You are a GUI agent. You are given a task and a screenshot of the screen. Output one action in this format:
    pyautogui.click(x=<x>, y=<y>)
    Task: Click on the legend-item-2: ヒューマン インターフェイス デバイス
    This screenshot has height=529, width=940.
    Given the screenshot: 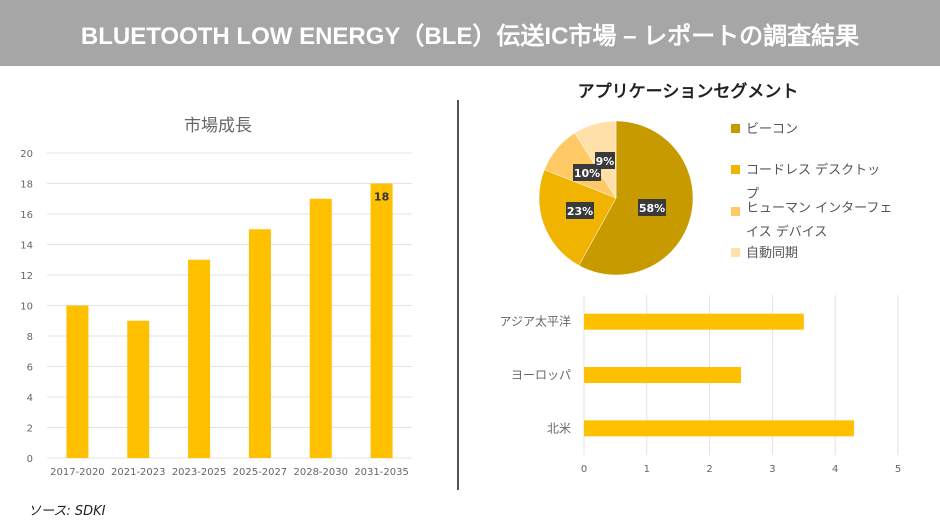 What is the action you would take?
    pyautogui.click(x=813, y=223)
    